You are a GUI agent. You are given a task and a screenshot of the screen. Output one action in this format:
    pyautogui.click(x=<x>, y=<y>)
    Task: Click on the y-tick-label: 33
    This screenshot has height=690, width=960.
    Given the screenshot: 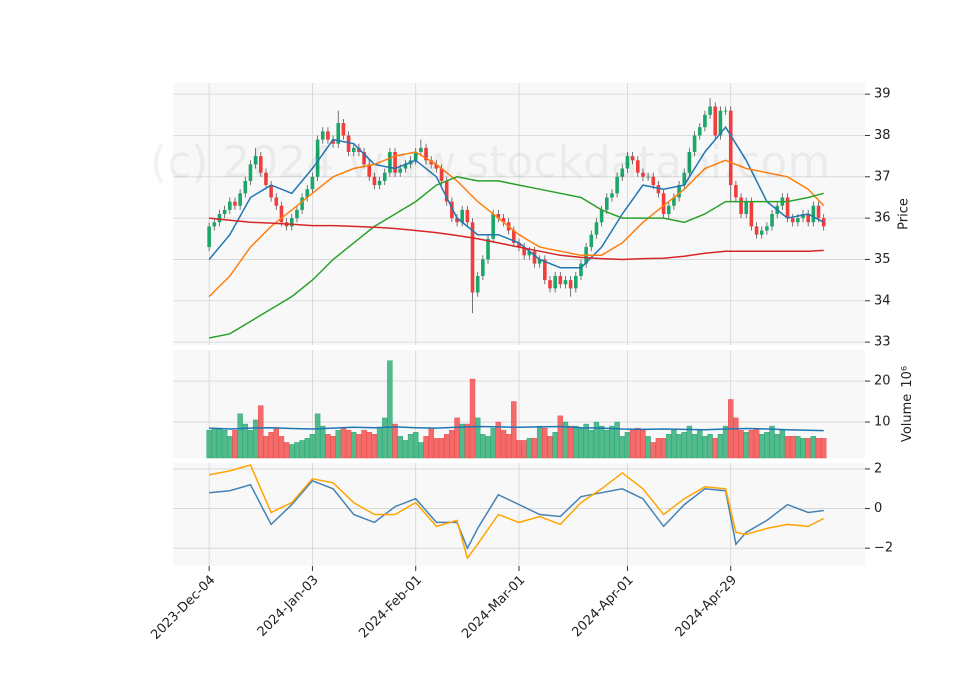 What is the action you would take?
    pyautogui.click(x=882, y=342)
    